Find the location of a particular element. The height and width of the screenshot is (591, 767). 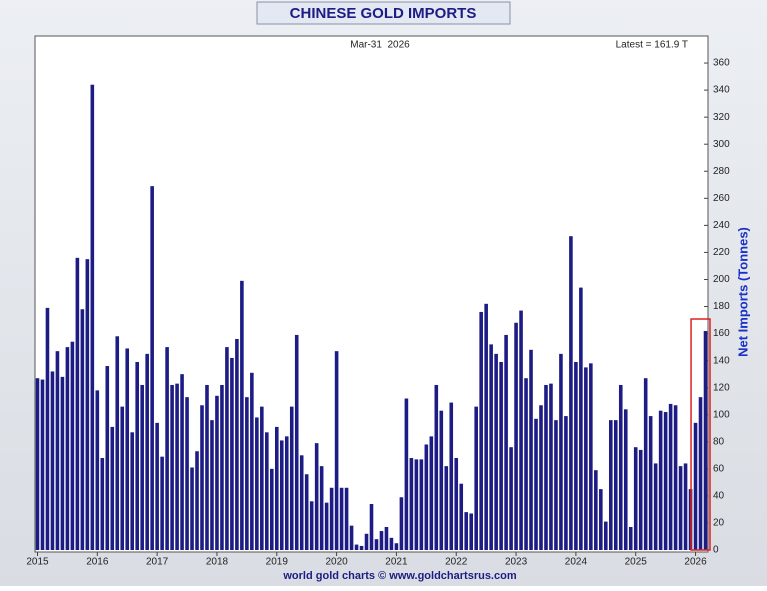

latest-label: Latest = 161.9 T is located at coordinates (652, 45).